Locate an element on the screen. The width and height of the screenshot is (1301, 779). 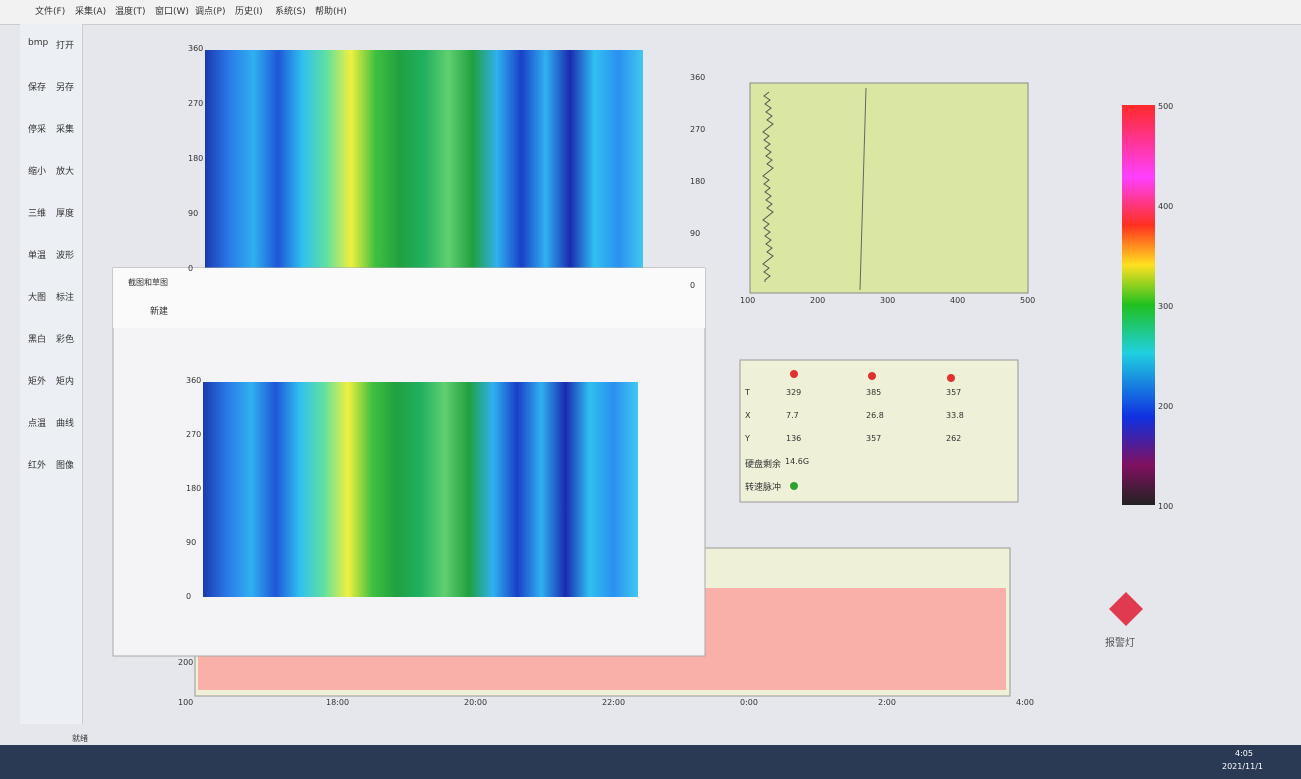
x-tick-label: 18:00 is located at coordinates (338, 702).